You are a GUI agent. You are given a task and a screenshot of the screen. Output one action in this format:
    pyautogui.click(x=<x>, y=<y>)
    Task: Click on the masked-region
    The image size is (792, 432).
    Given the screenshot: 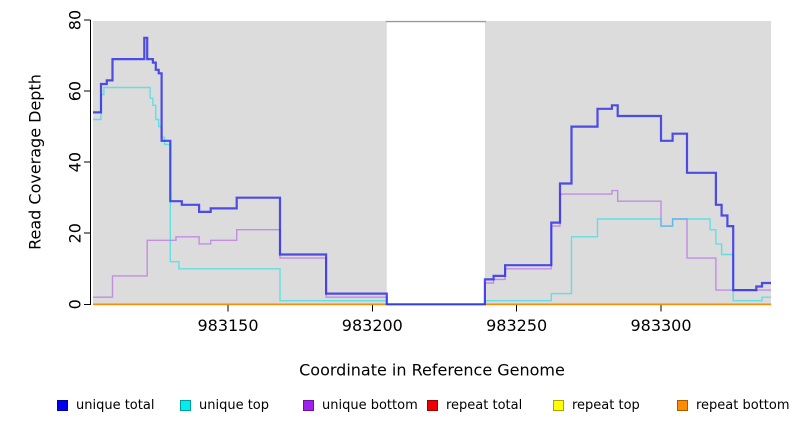 What is the action you would take?
    pyautogui.click(x=435, y=163)
    